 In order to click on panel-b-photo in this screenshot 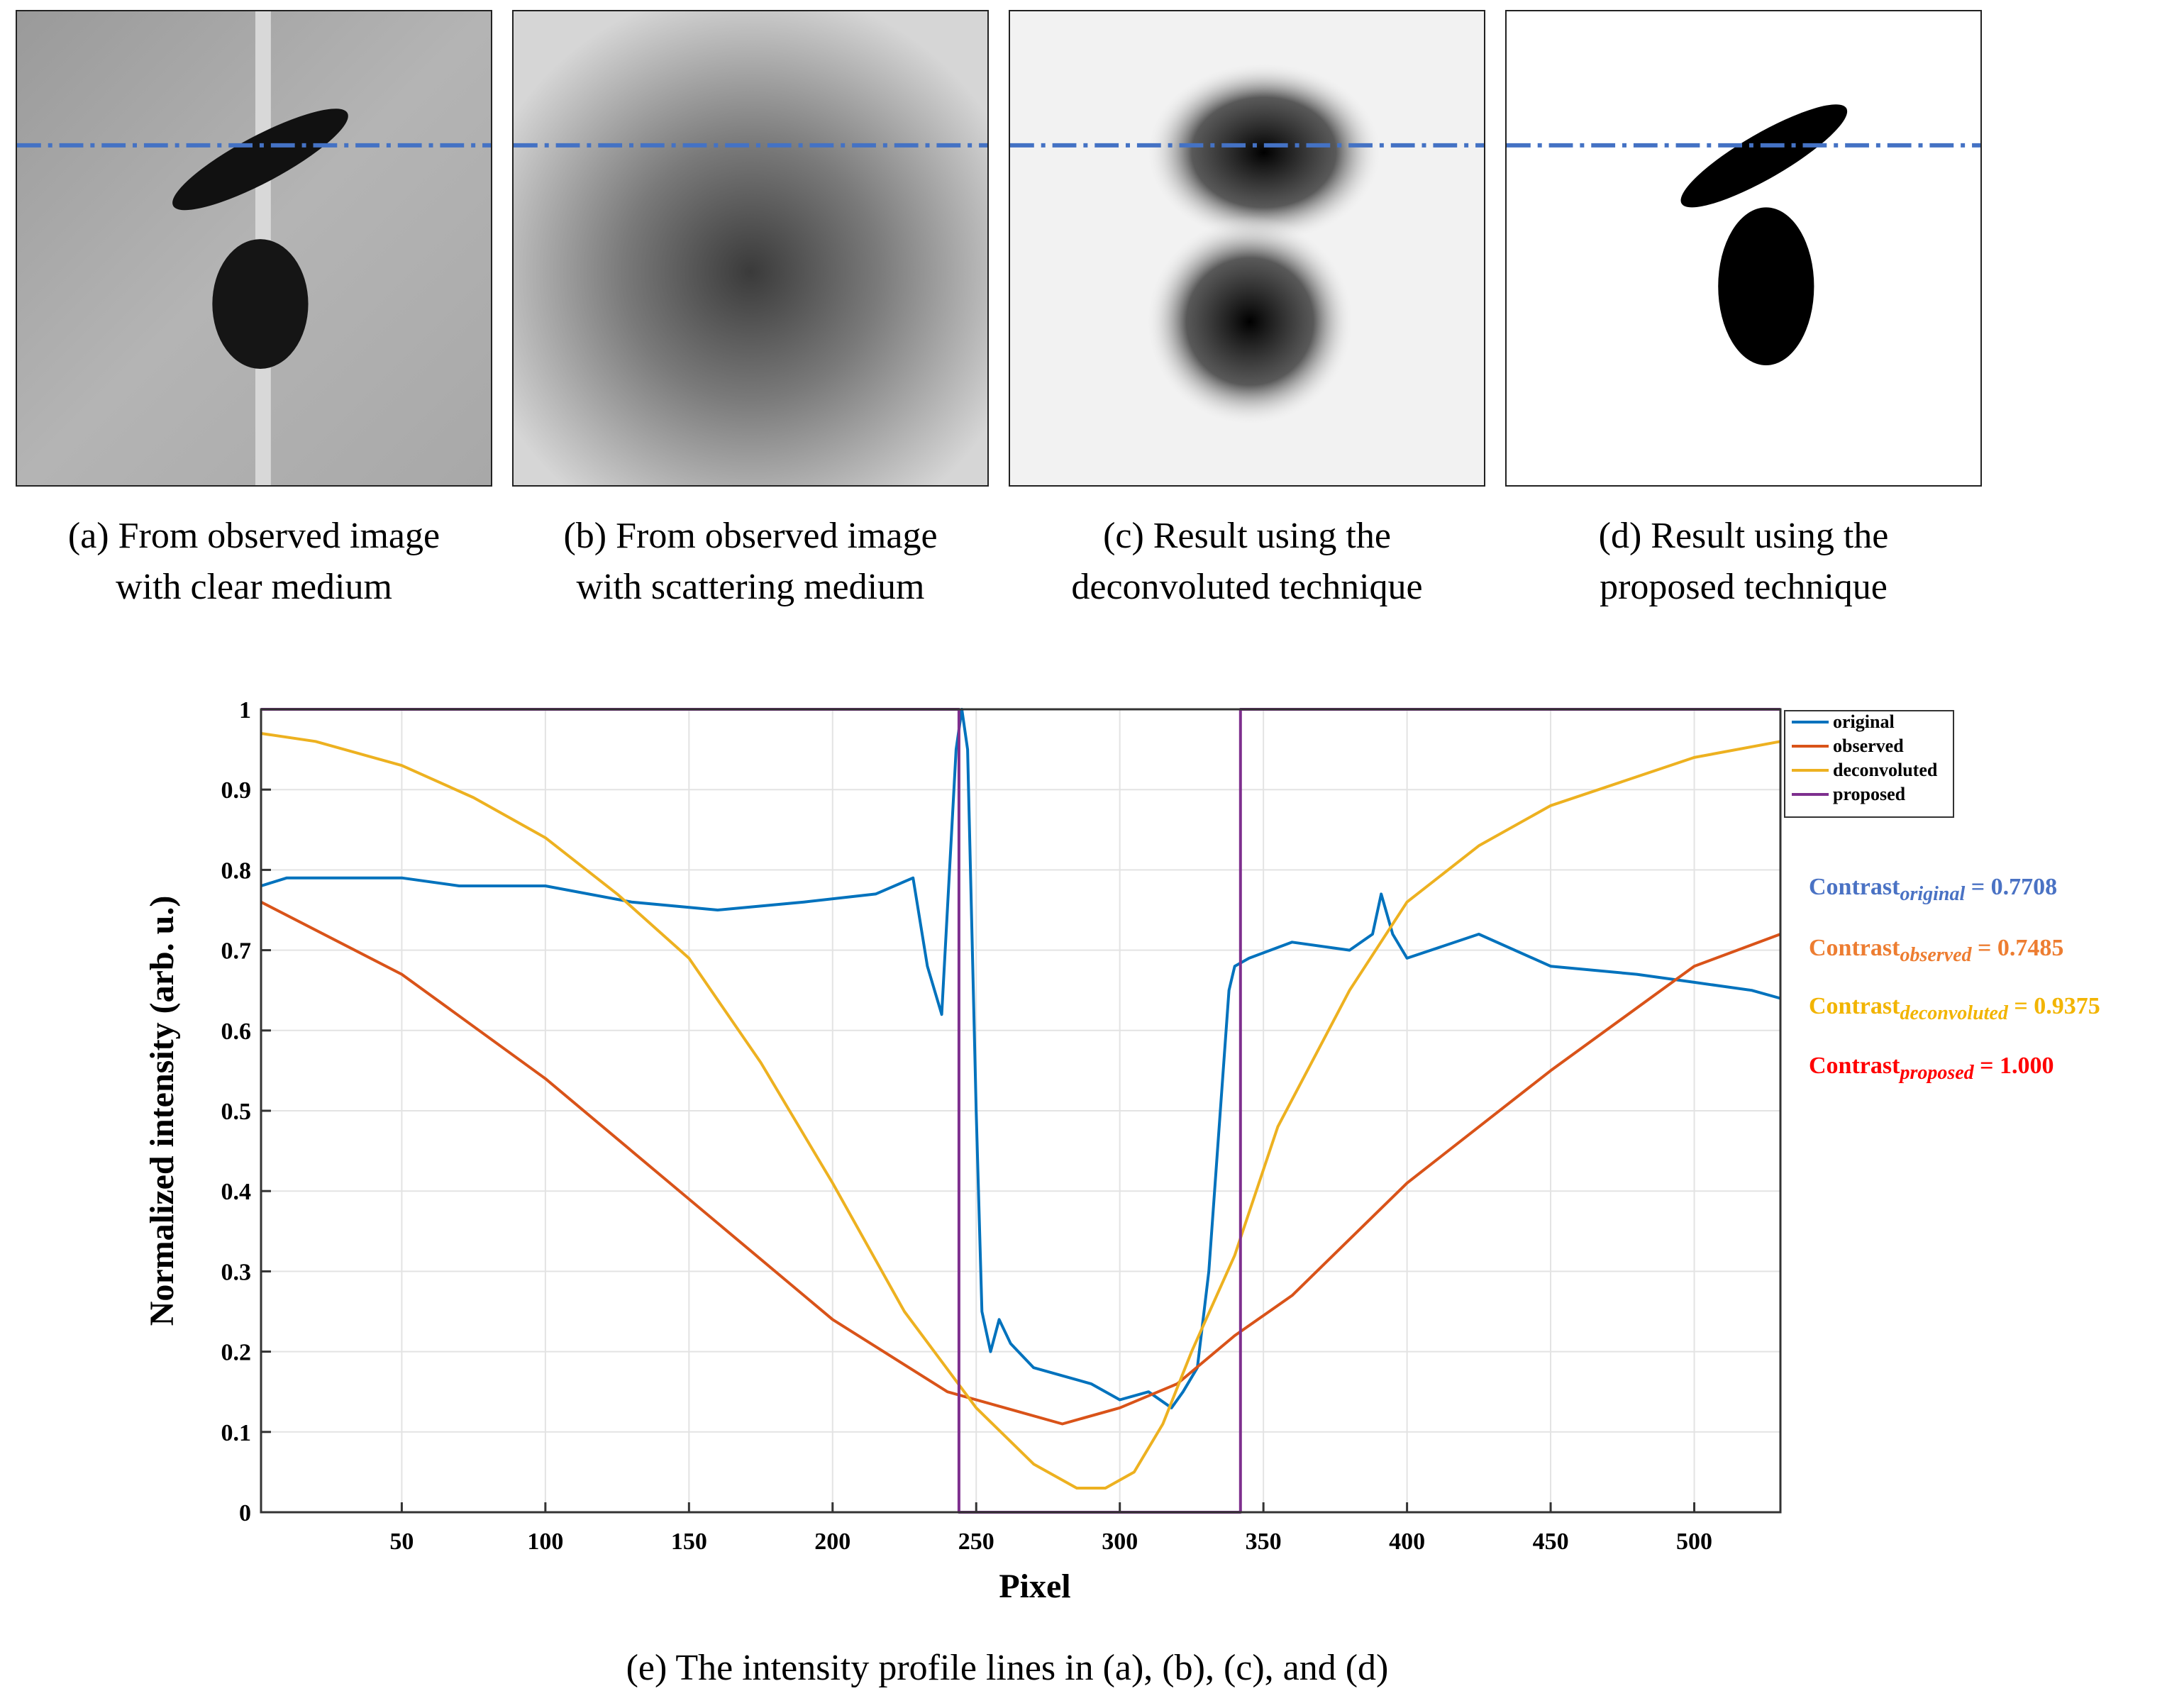, I will do `click(751, 248)`.